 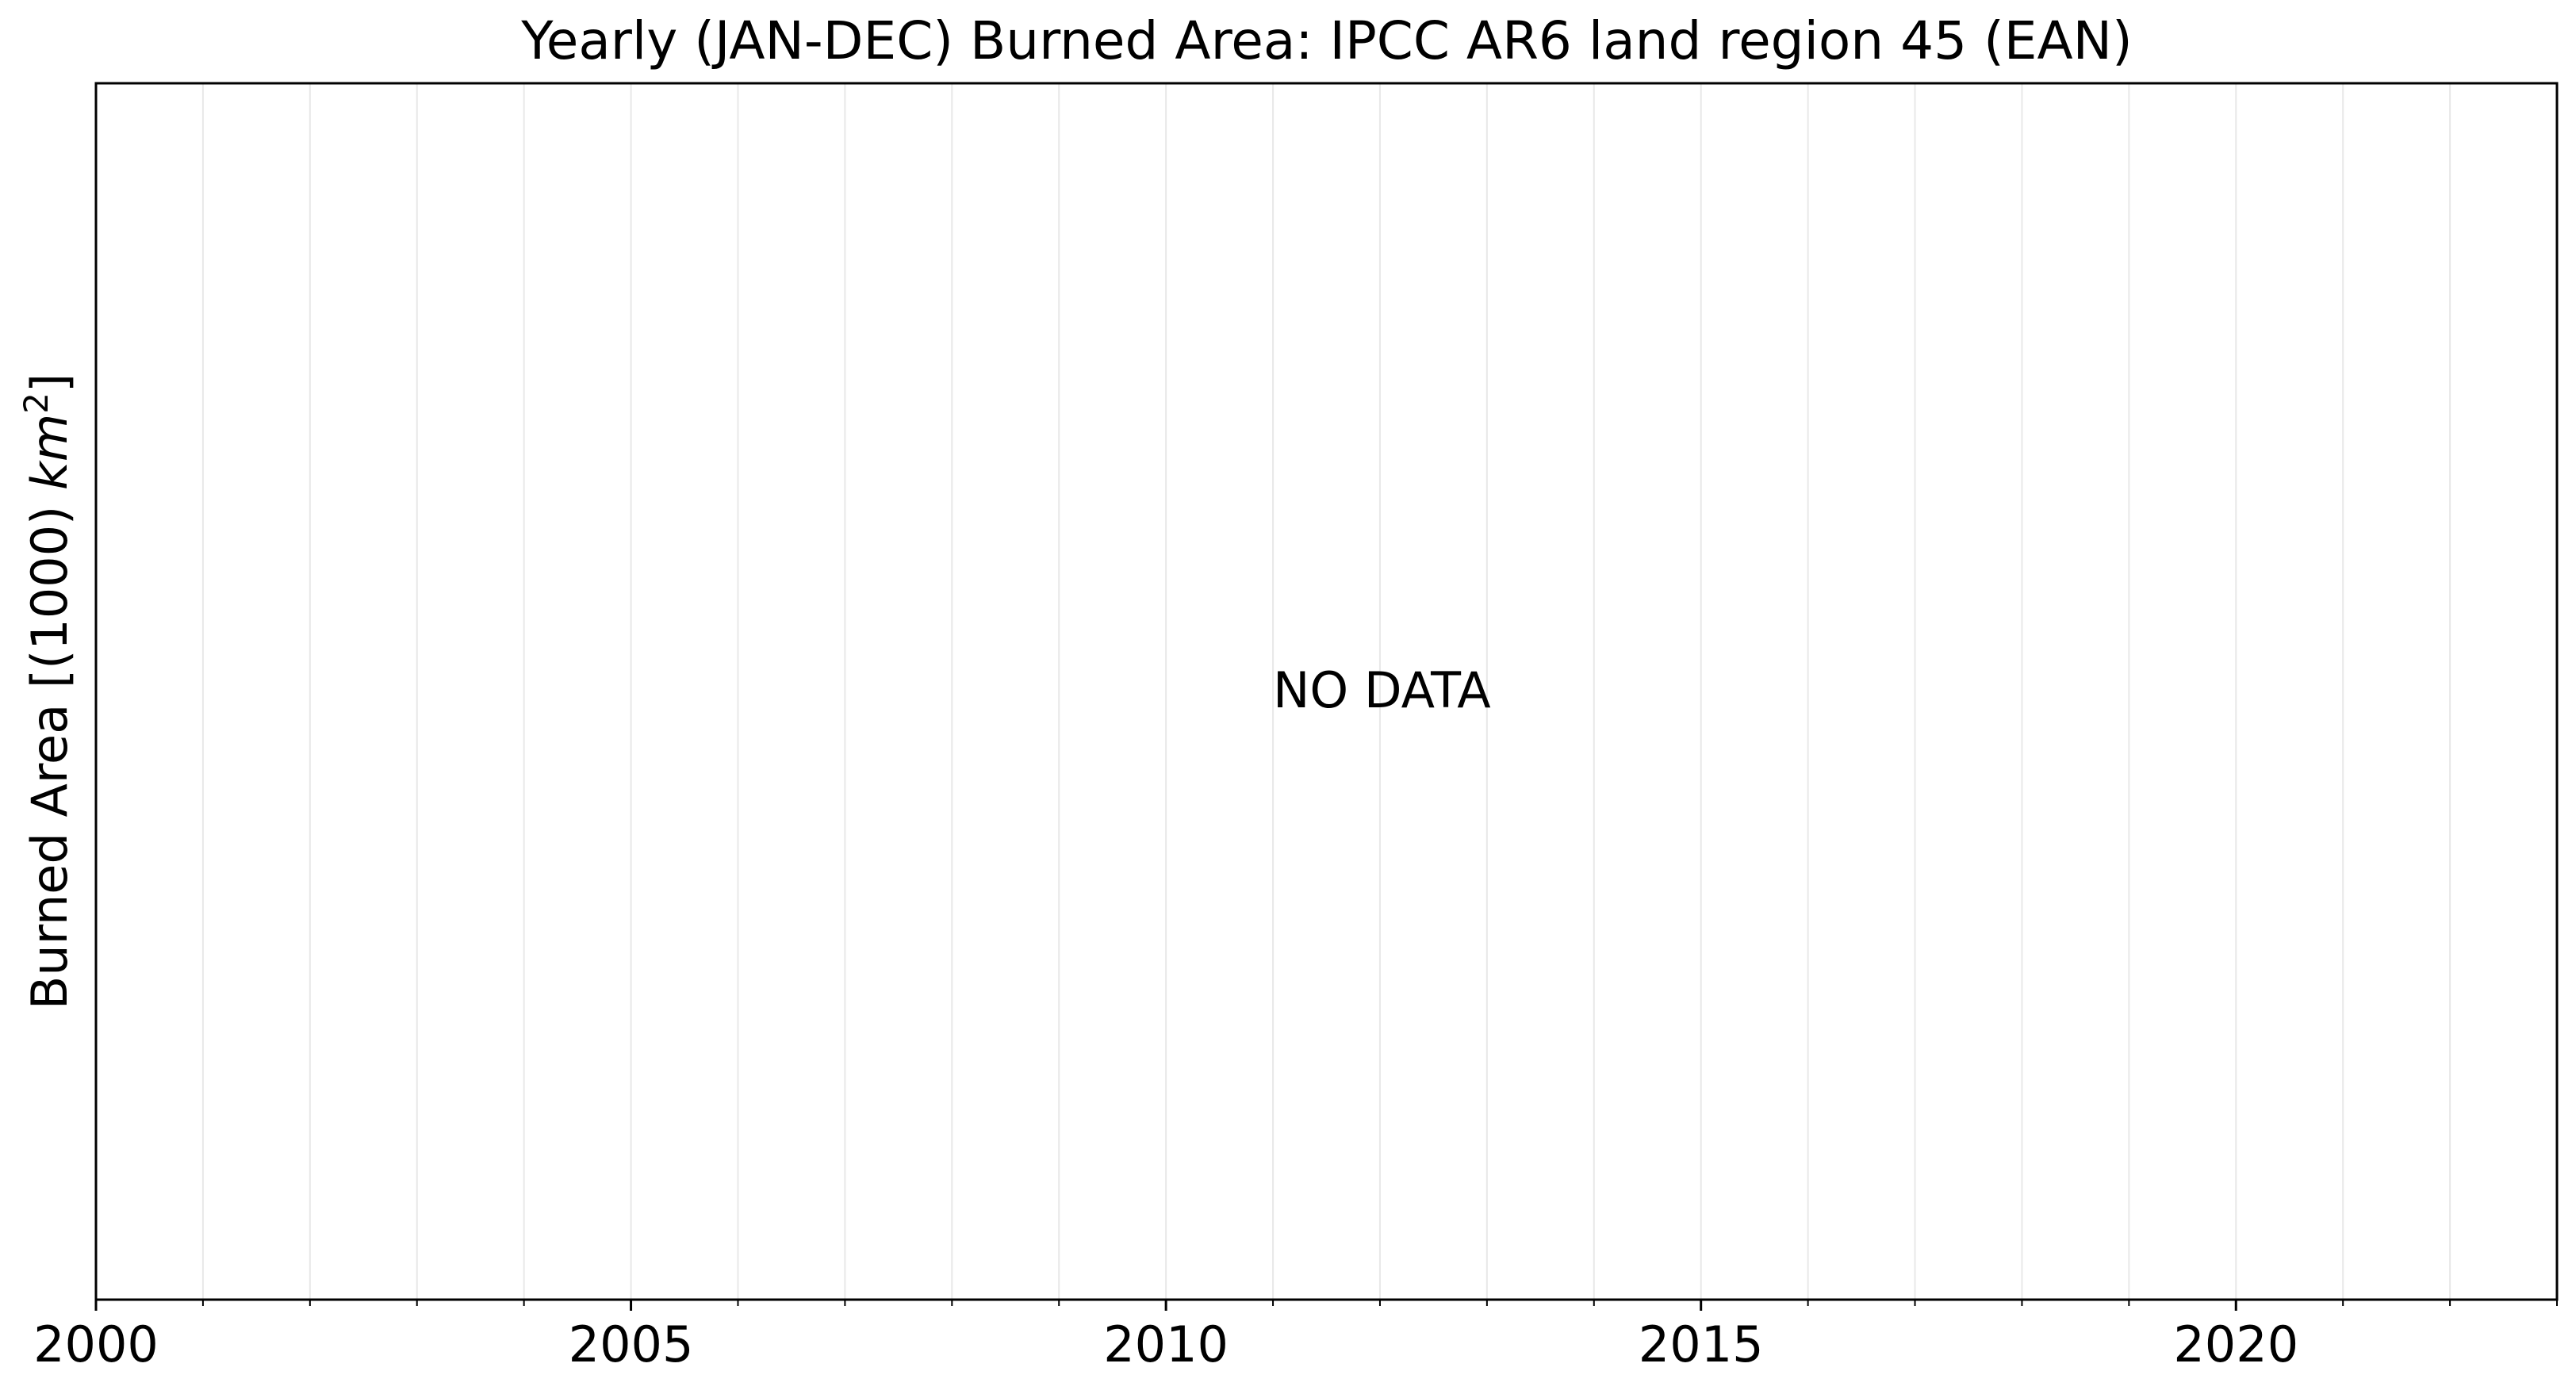 What do you see at coordinates (2236, 1344) in the screenshot?
I see `x-tick-label-2020: 2020` at bounding box center [2236, 1344].